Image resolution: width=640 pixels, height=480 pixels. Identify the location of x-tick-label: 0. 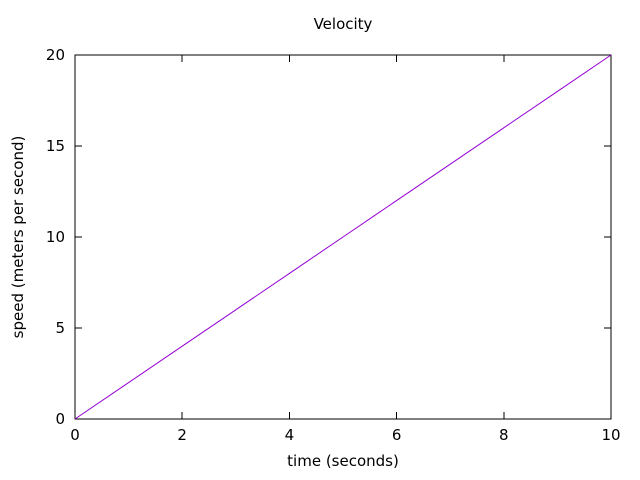
(75, 435).